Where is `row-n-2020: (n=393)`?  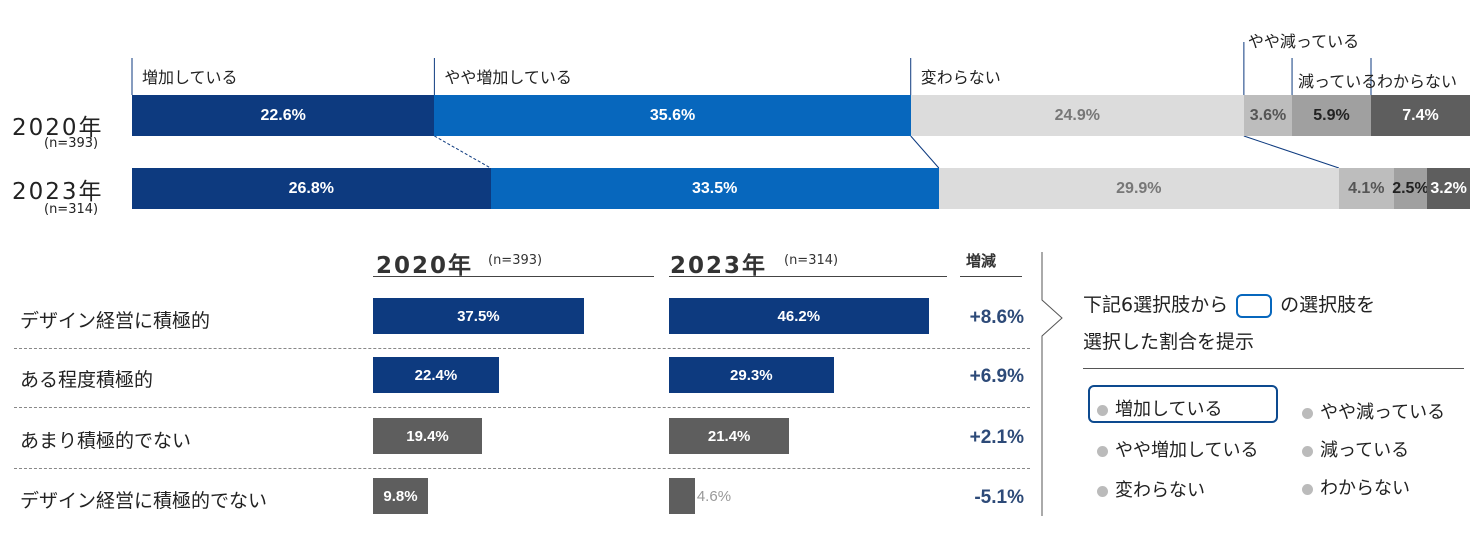
row-n-2020: (n=393) is located at coordinates (71, 143).